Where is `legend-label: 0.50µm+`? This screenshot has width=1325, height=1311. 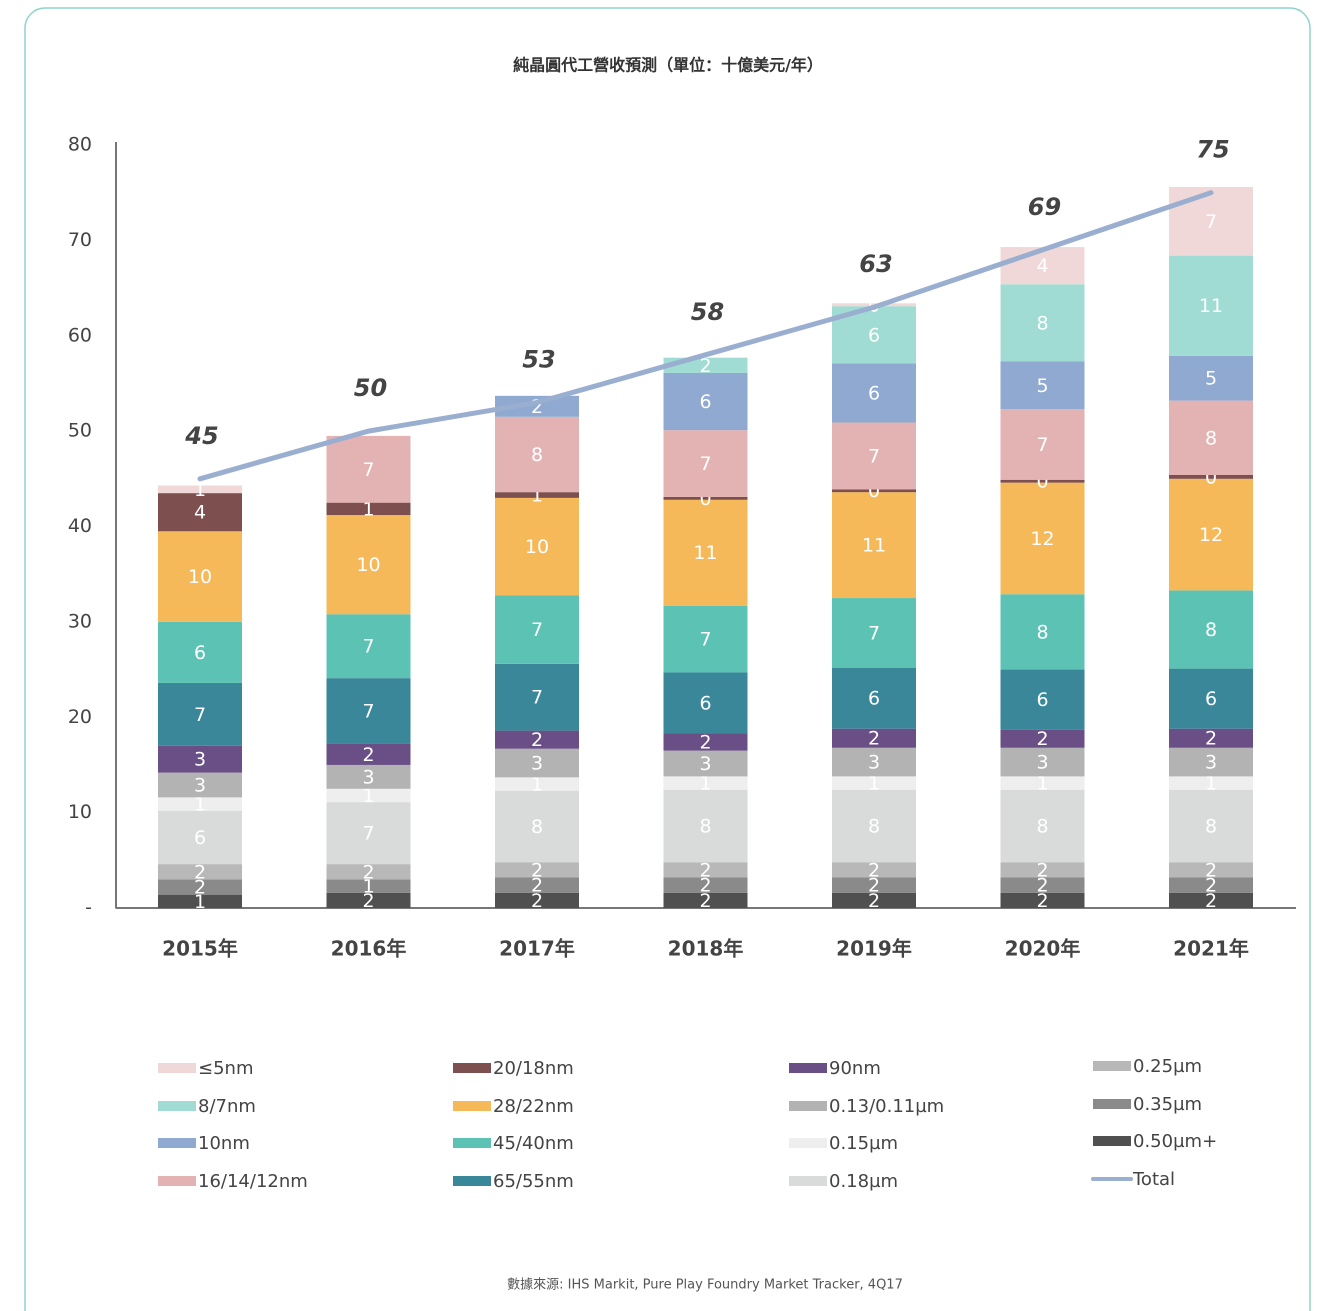
legend-label: 0.50µm+ is located at coordinates (1175, 1141).